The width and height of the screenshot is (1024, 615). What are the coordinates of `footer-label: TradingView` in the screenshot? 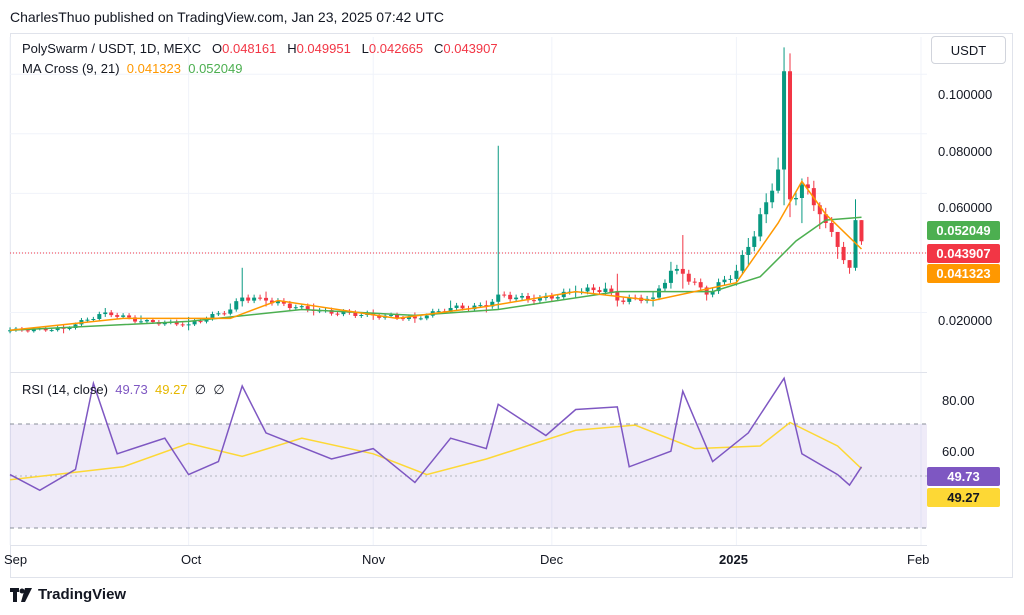 It's located at (82, 594).